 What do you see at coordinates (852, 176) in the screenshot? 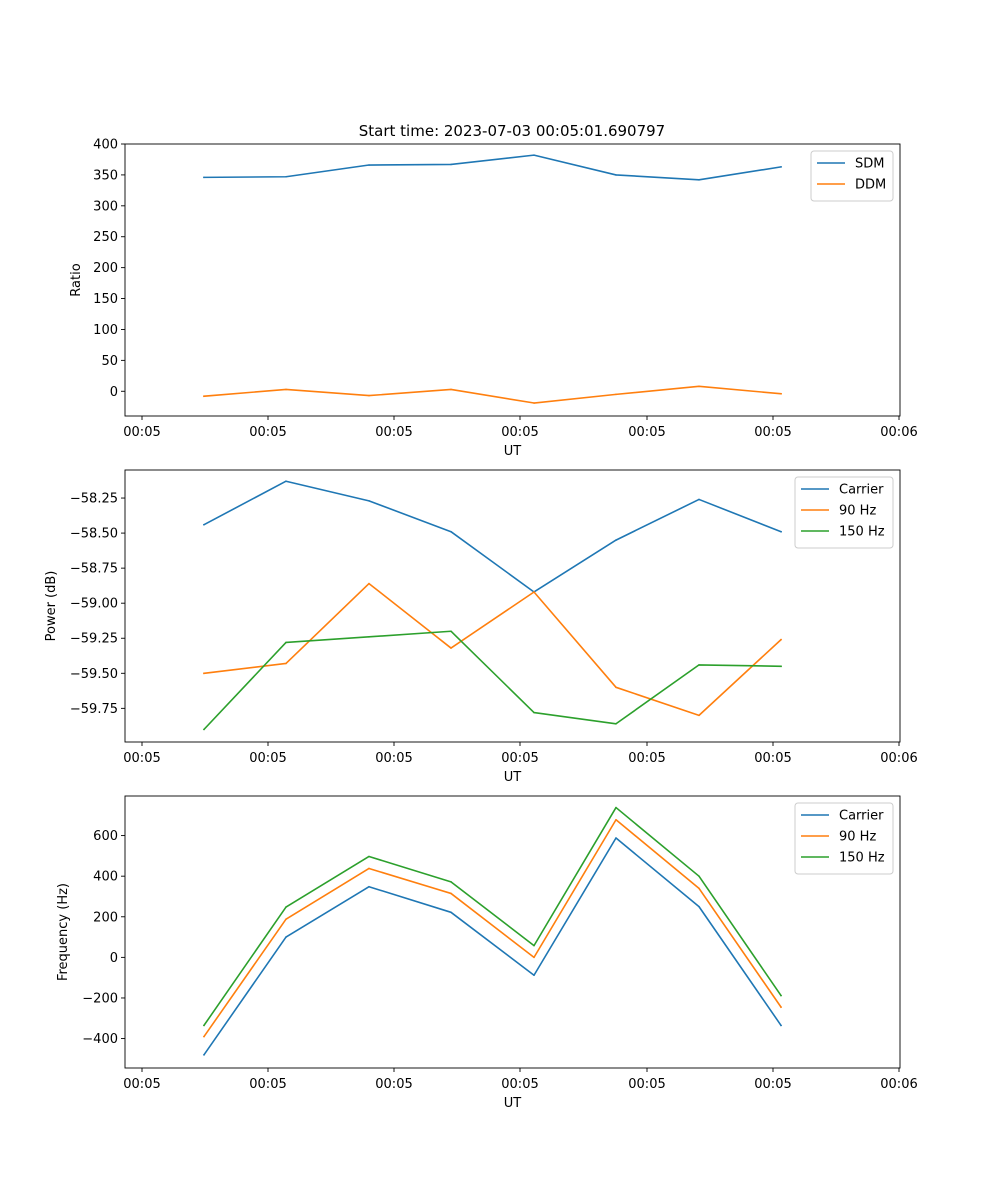
I see `legend: SDM DDM` at bounding box center [852, 176].